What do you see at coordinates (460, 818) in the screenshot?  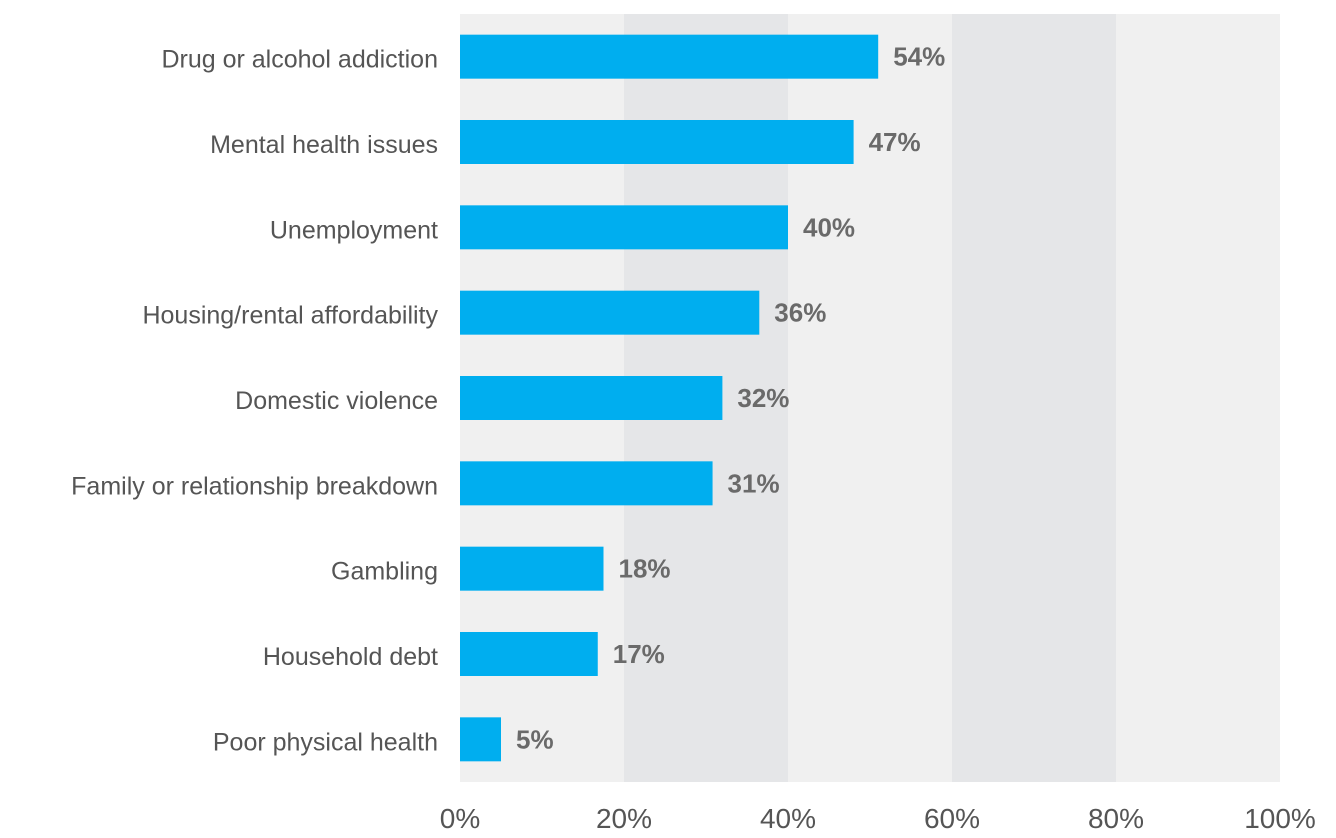 I see `x-tick-label: 0%` at bounding box center [460, 818].